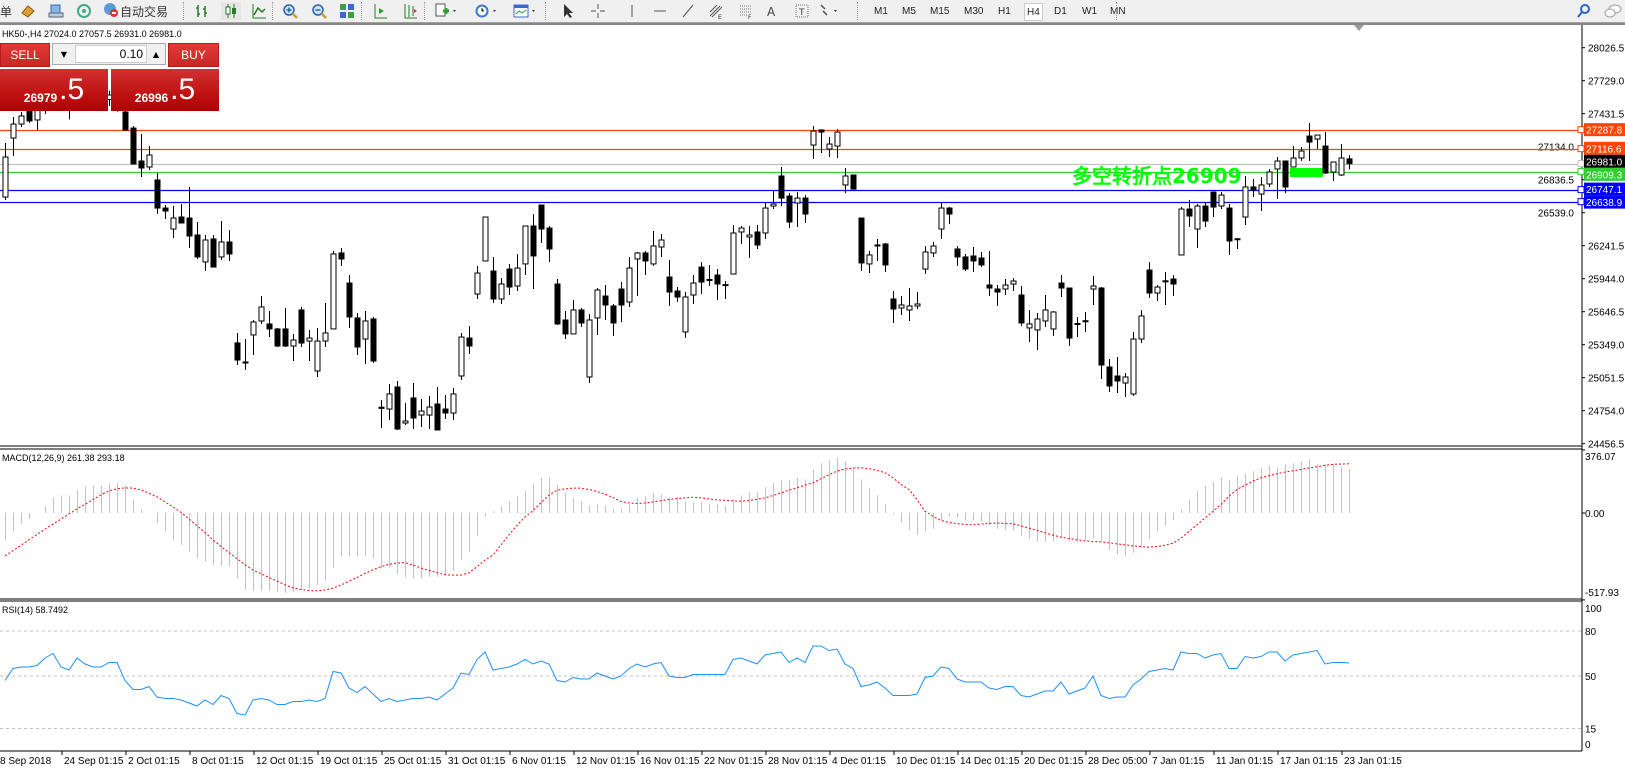  What do you see at coordinates (1359, 28) in the screenshot?
I see `chart-shift-marker-icon` at bounding box center [1359, 28].